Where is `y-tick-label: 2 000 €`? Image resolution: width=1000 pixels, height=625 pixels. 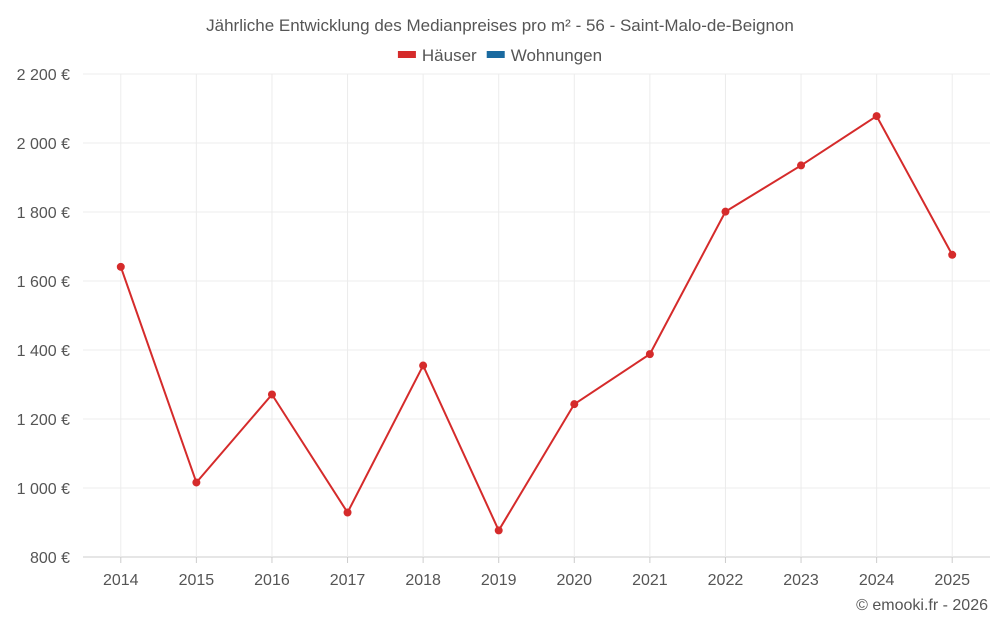 y-tick-label: 2 000 € is located at coordinates (43, 144).